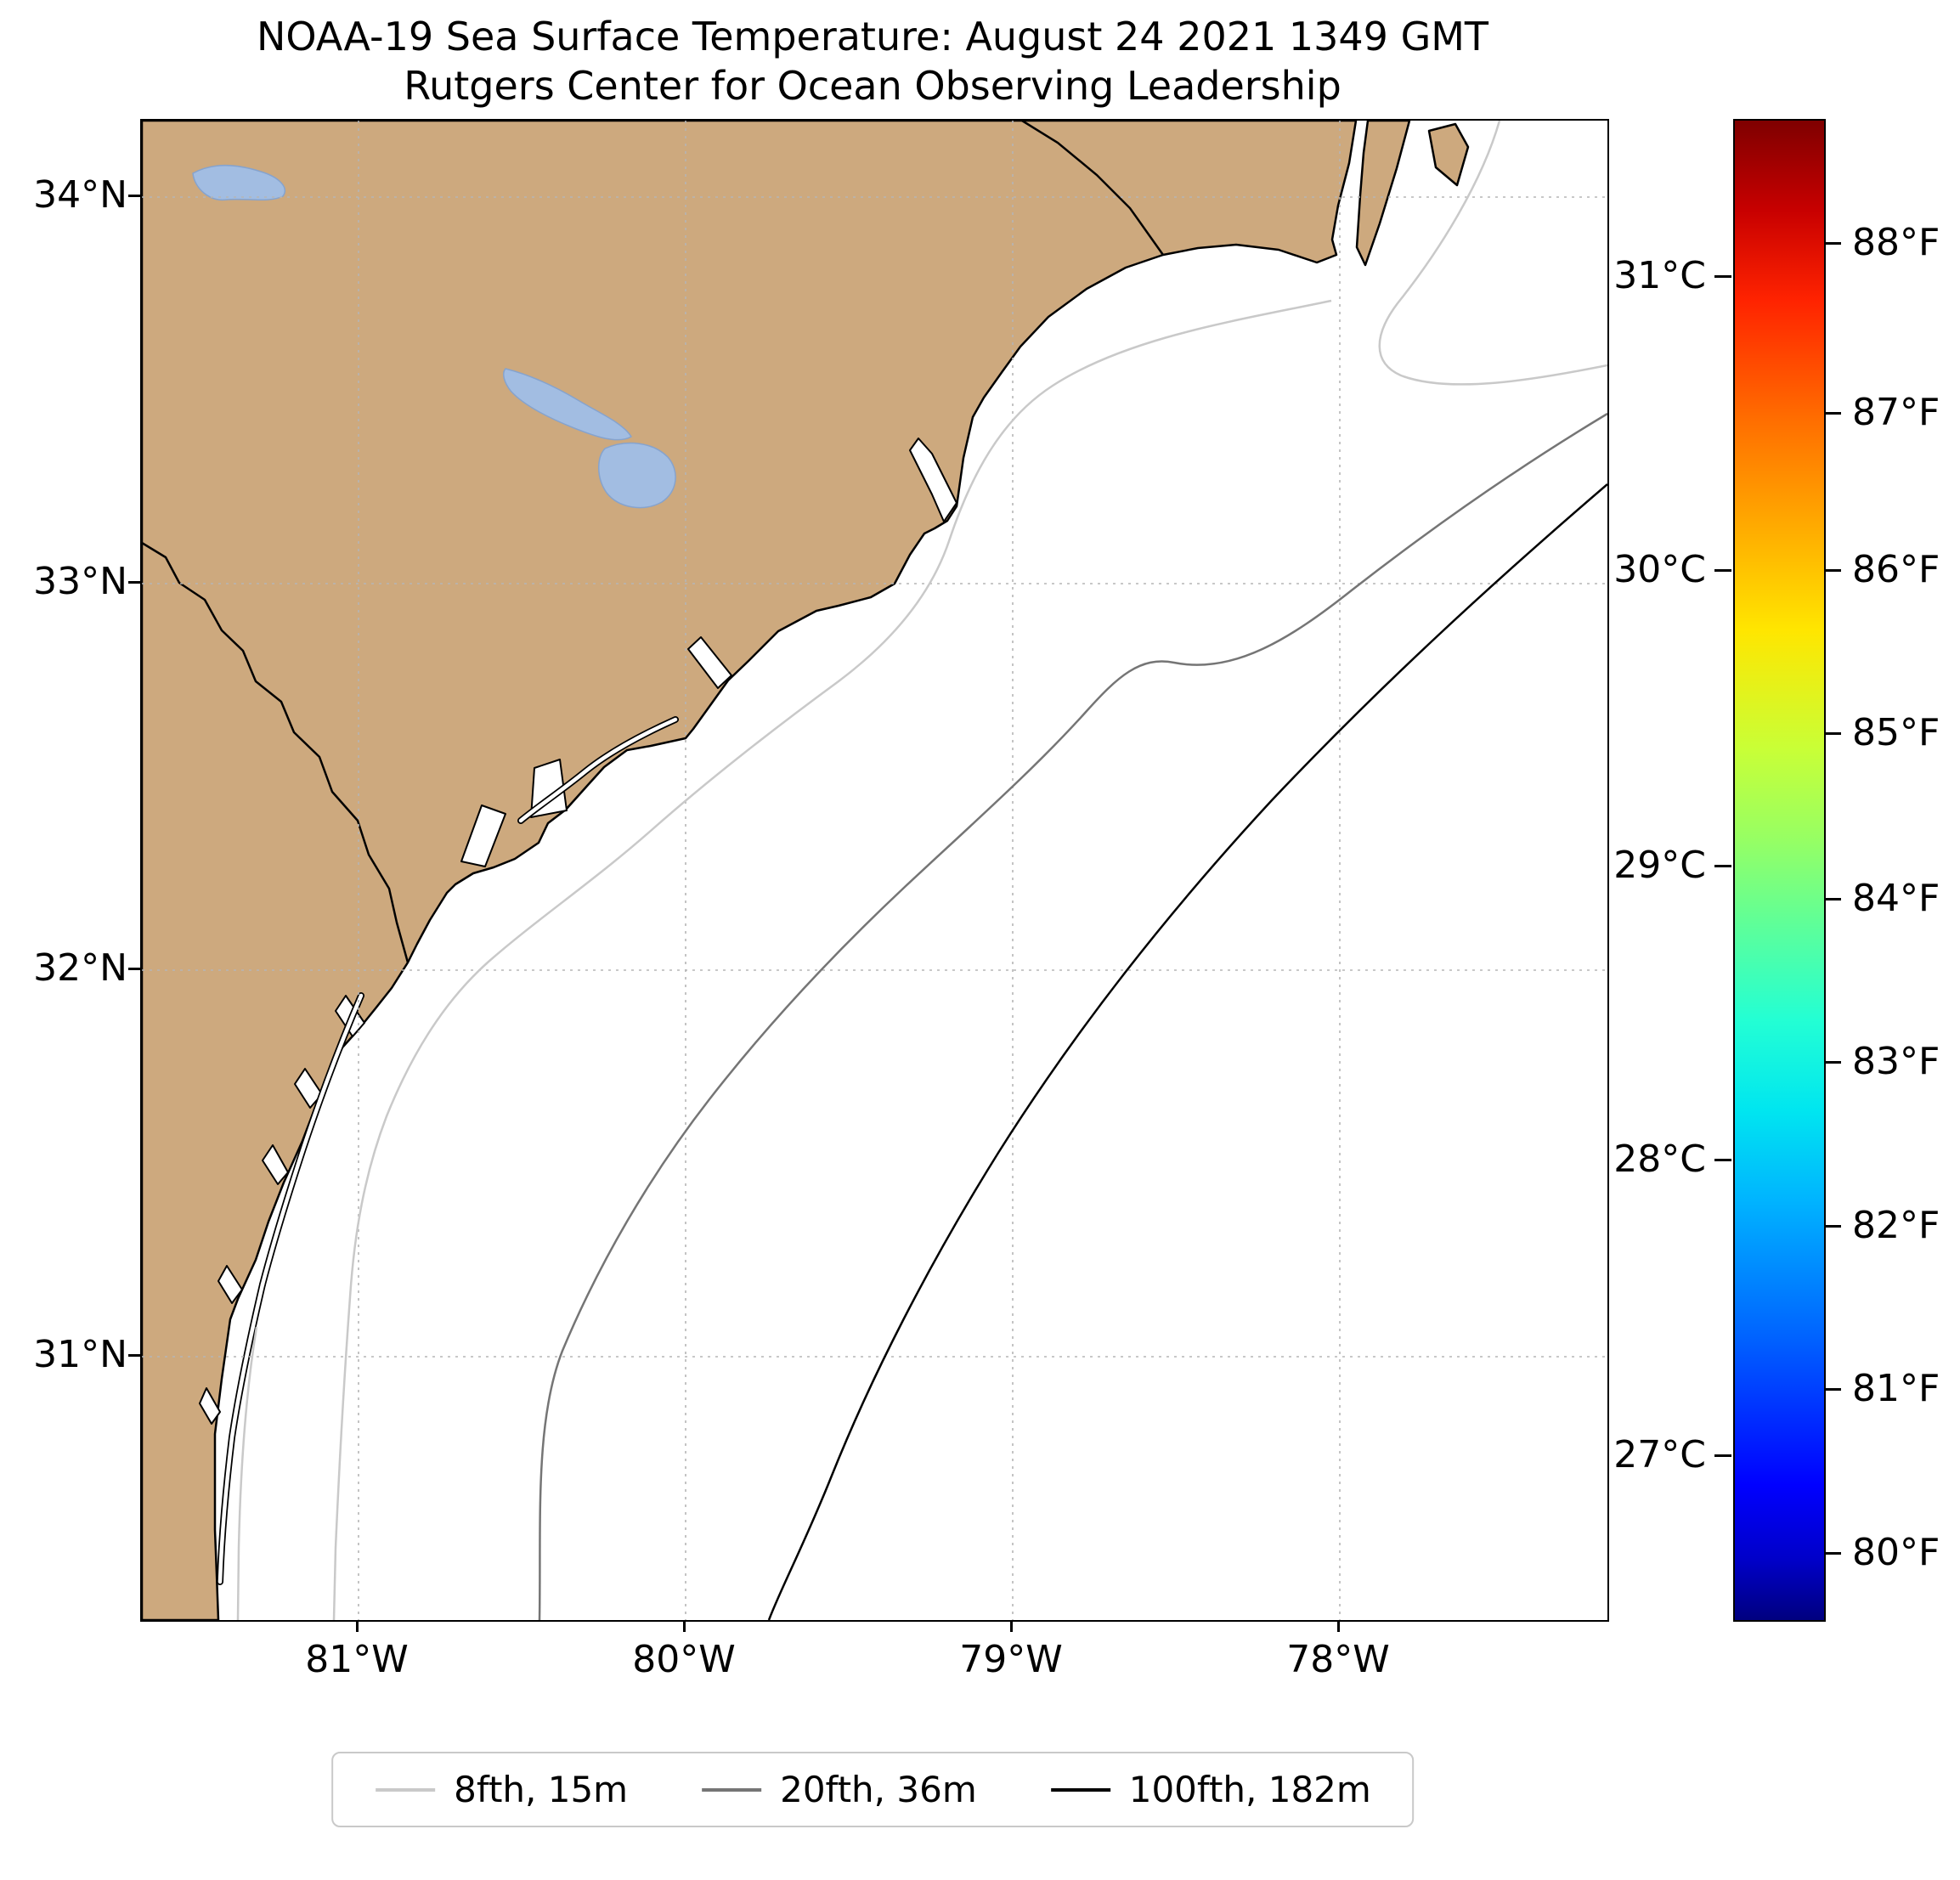  What do you see at coordinates (732, 1790) in the screenshot?
I see `legend-line-20fth` at bounding box center [732, 1790].